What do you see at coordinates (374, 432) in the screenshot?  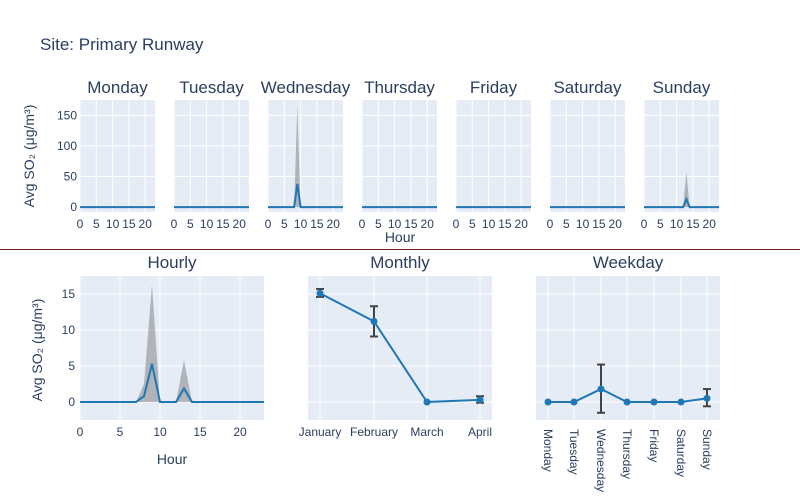 I see `x-tick-label: February` at bounding box center [374, 432].